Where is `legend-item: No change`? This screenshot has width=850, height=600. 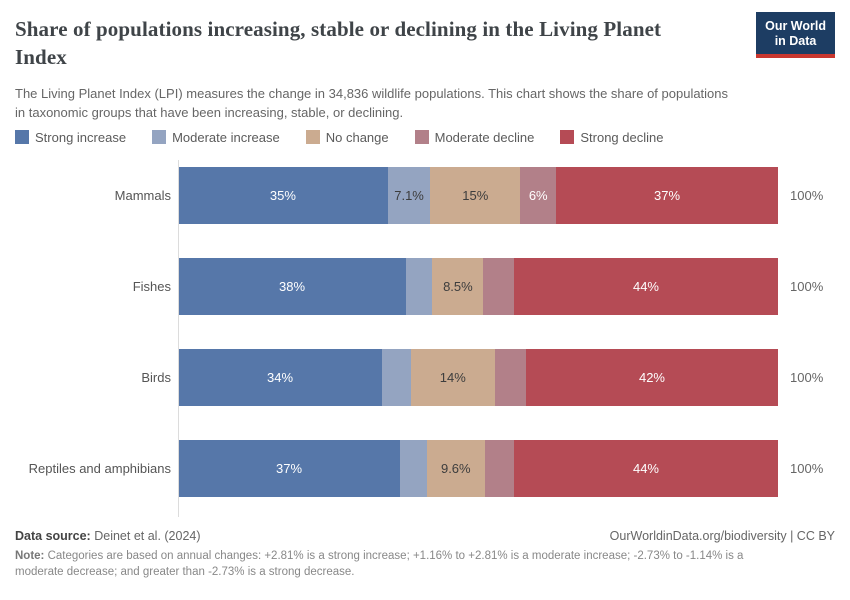
legend-item: No change is located at coordinates (347, 137).